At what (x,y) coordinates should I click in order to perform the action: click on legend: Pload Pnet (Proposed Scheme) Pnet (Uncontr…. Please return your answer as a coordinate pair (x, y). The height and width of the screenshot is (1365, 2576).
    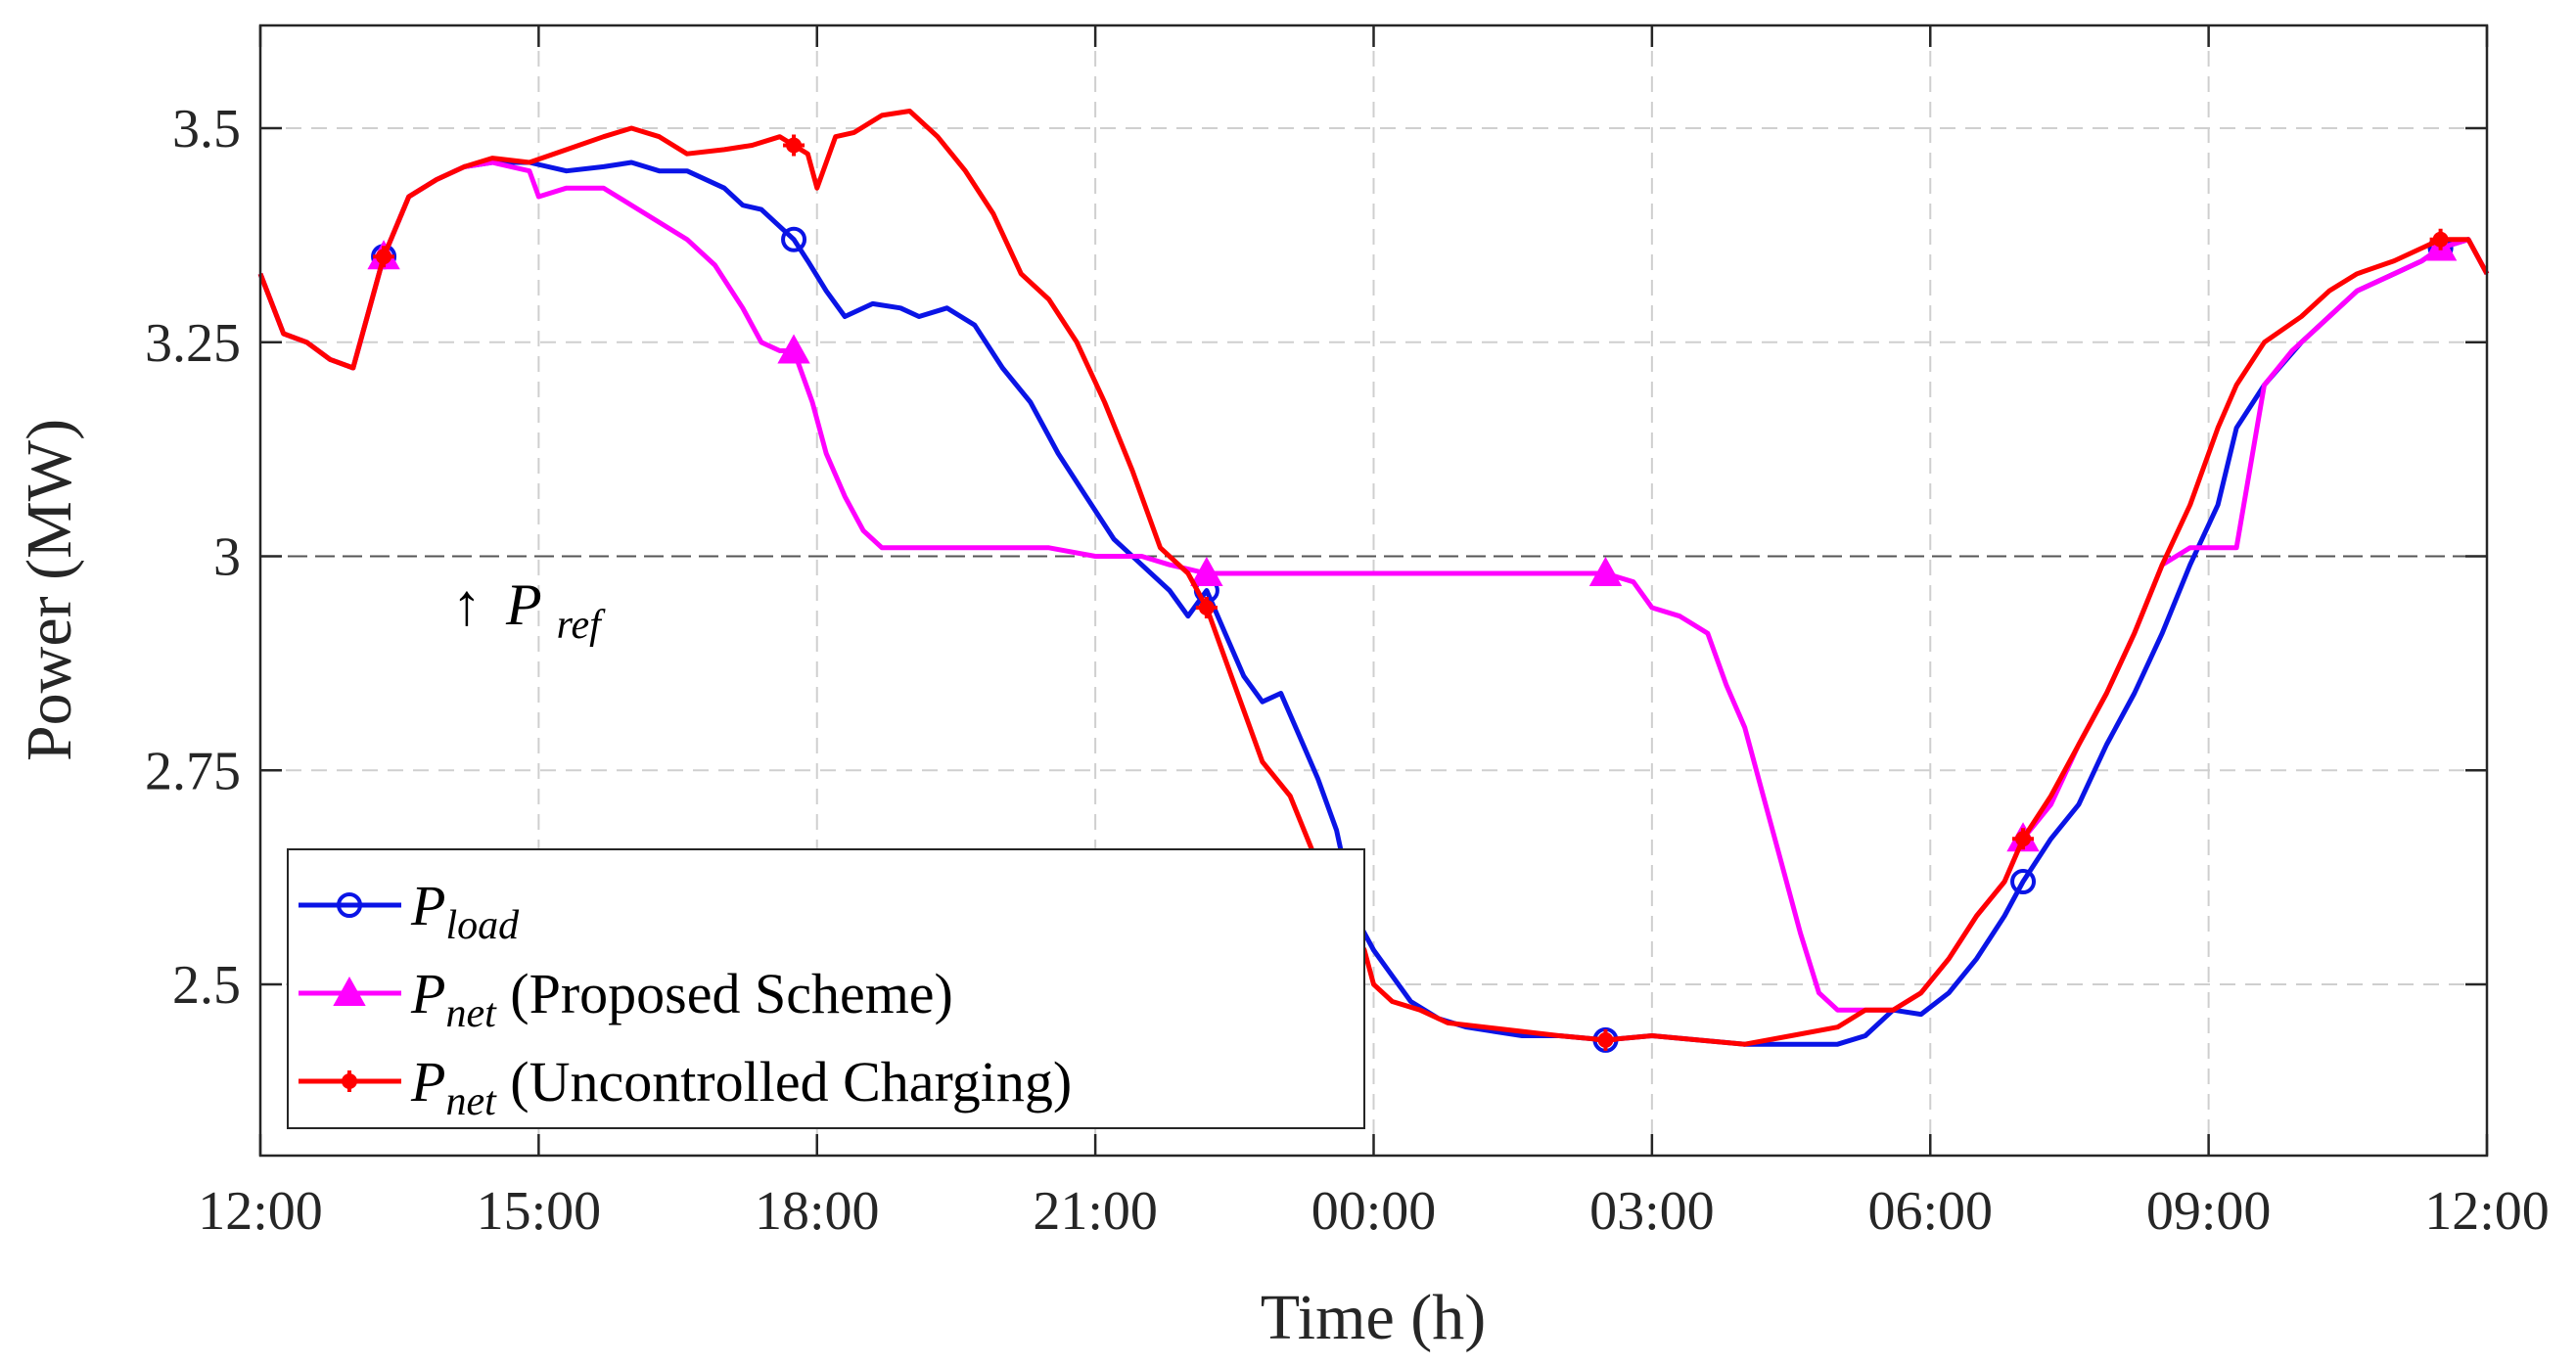
    Looking at the image, I should click on (826, 988).